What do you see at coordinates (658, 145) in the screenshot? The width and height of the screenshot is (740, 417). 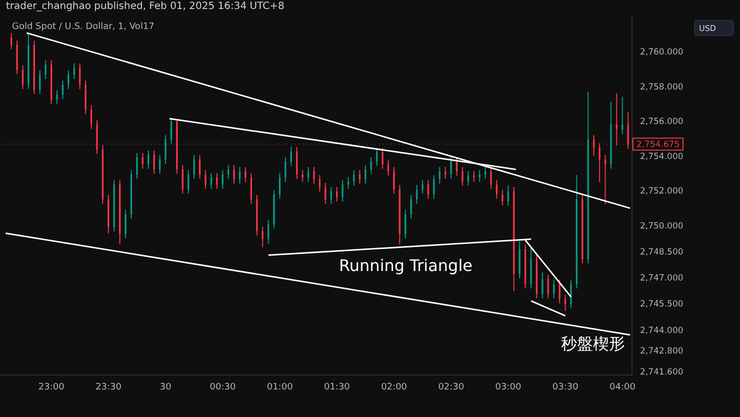 I see `ref-line-label: 2,754.675` at bounding box center [658, 145].